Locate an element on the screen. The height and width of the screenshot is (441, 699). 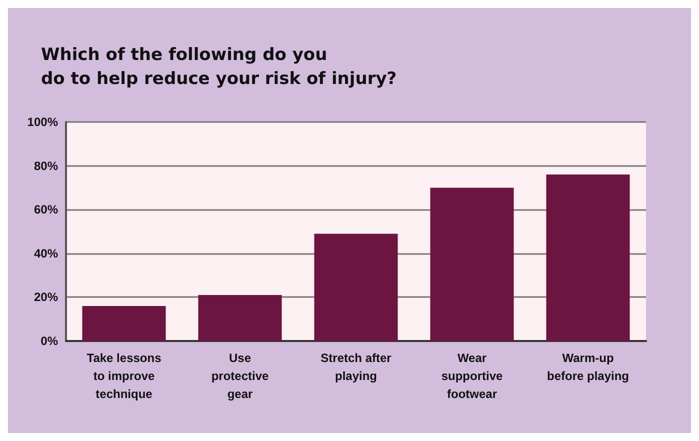
y-tick-label: 20% is located at coordinates (46, 297).